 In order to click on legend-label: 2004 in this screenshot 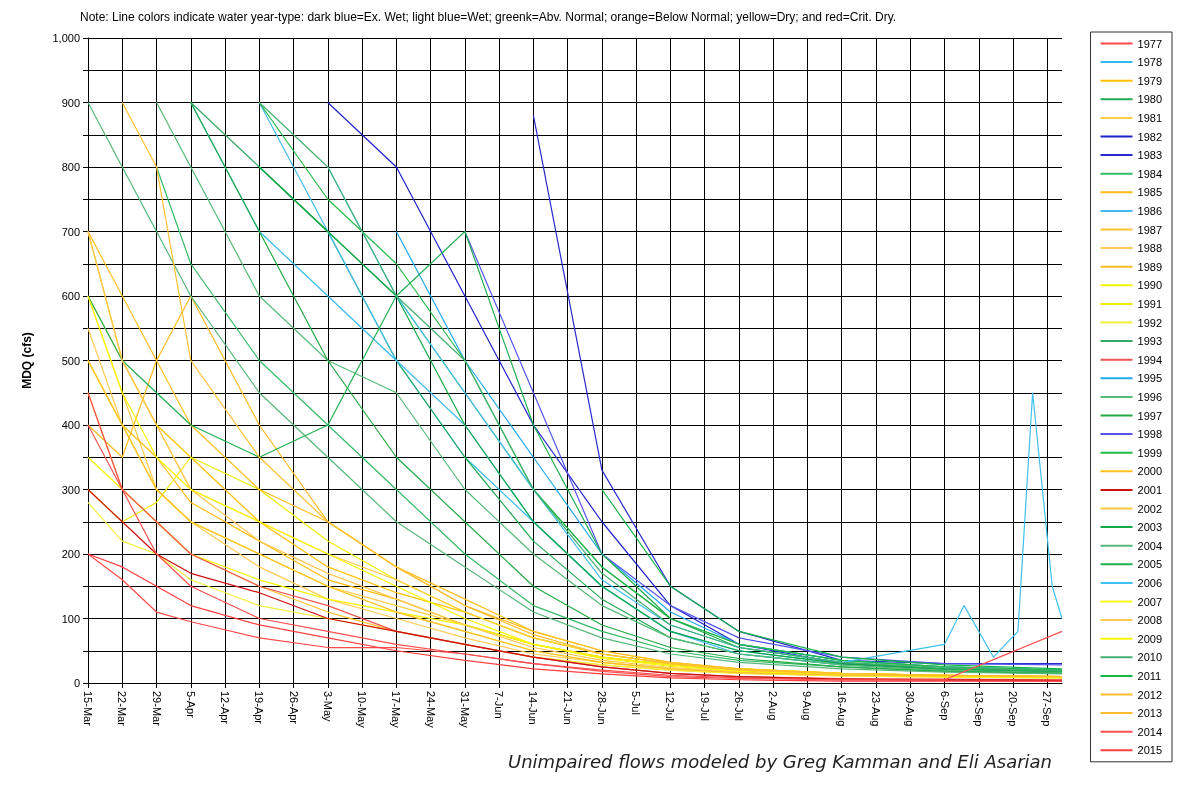, I will do `click(1150, 545)`.